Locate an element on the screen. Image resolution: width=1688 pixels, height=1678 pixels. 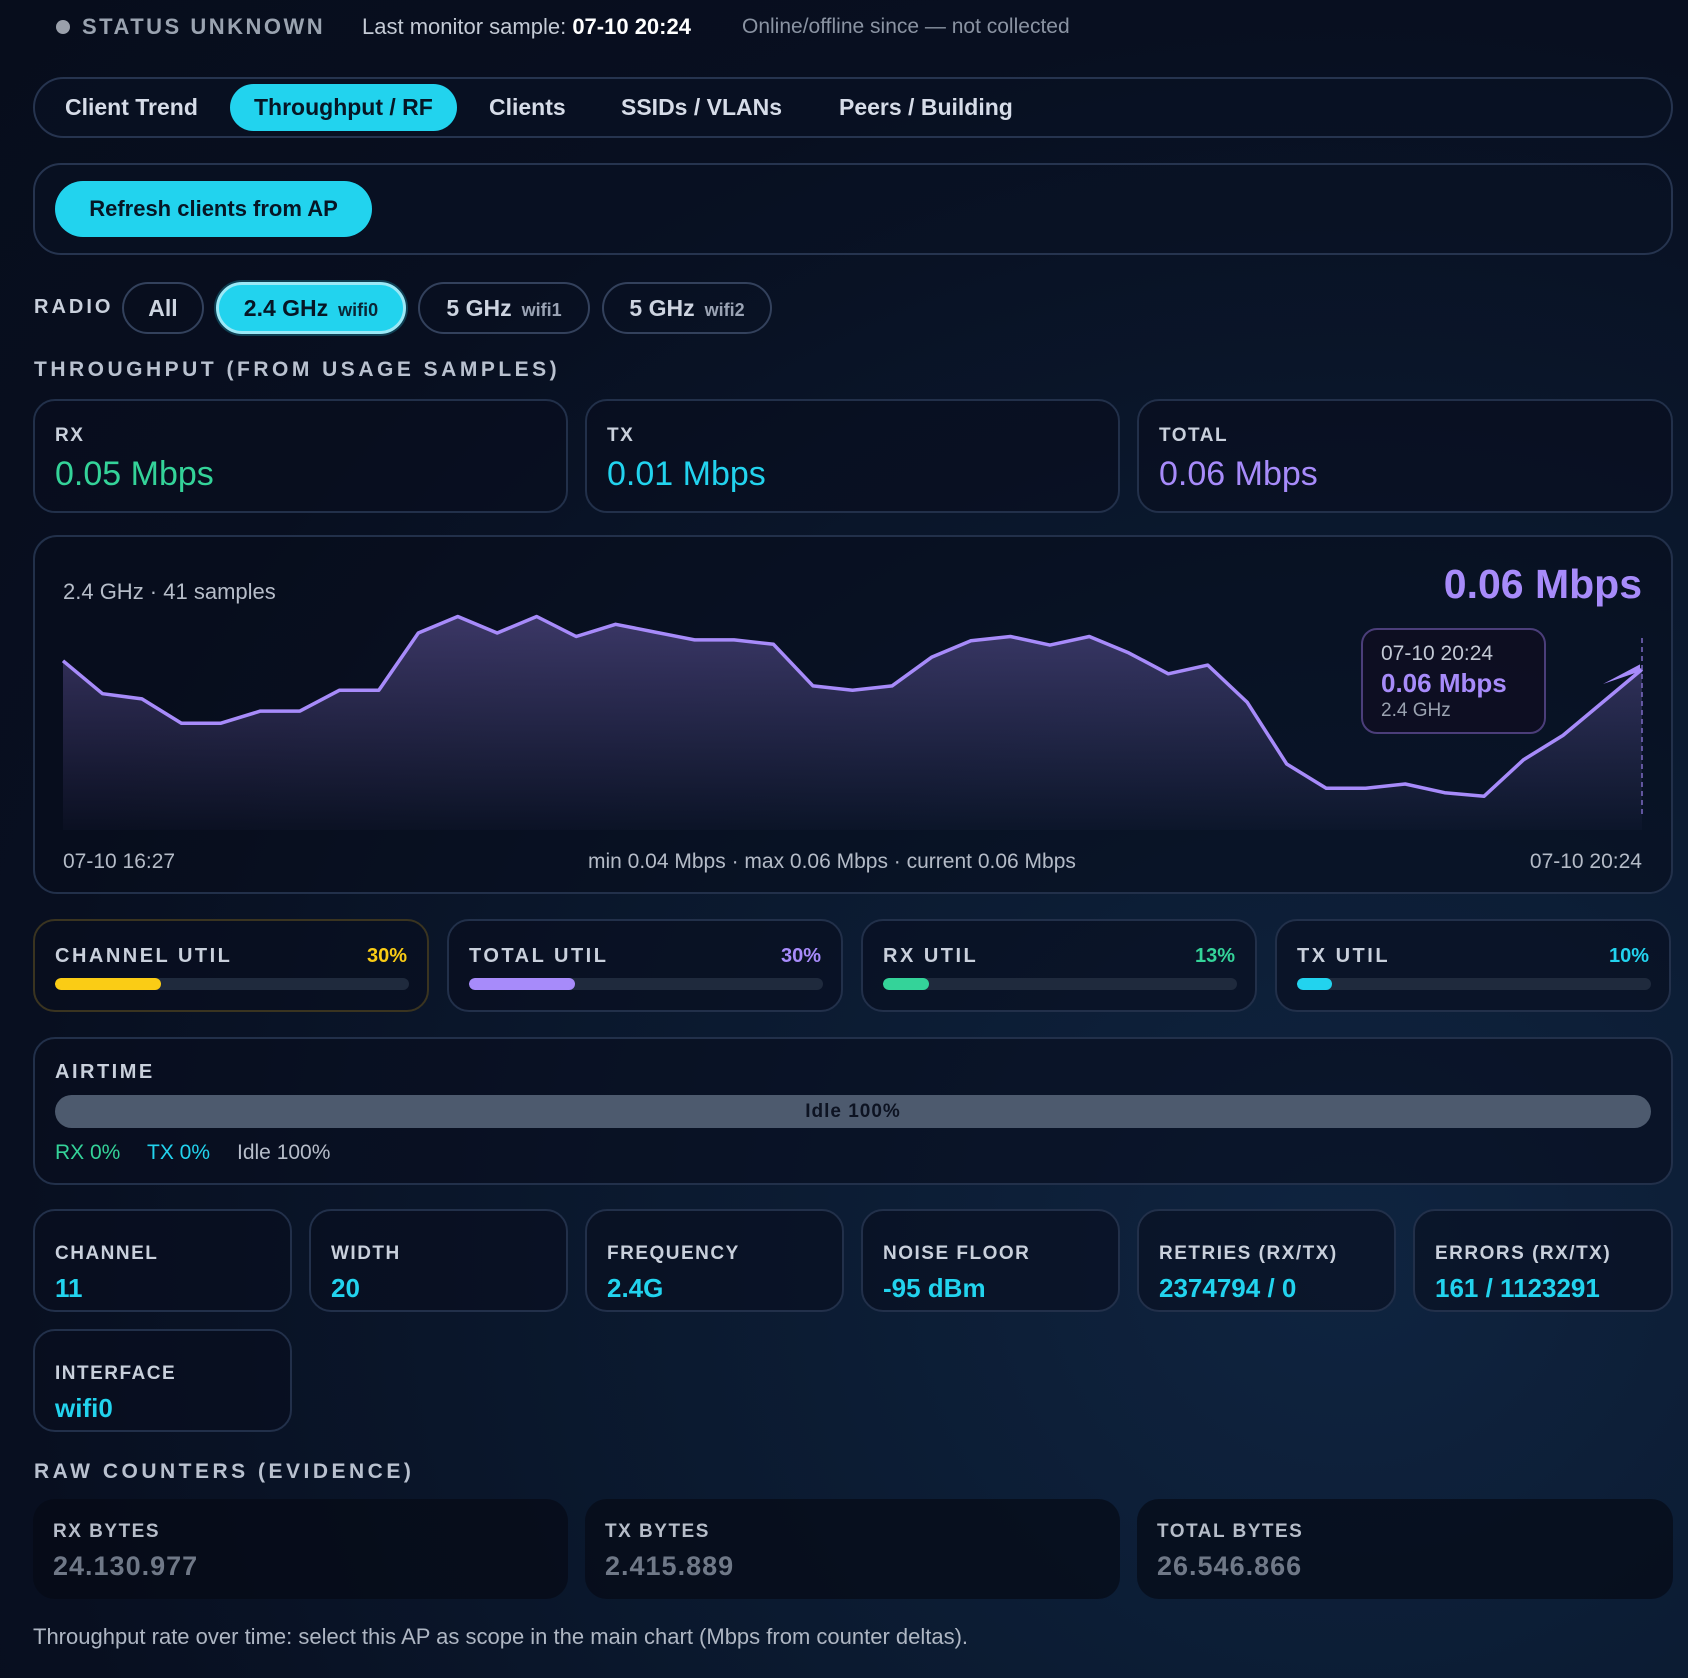
tab-peers-building: Peers / Building is located at coordinates (926, 107).